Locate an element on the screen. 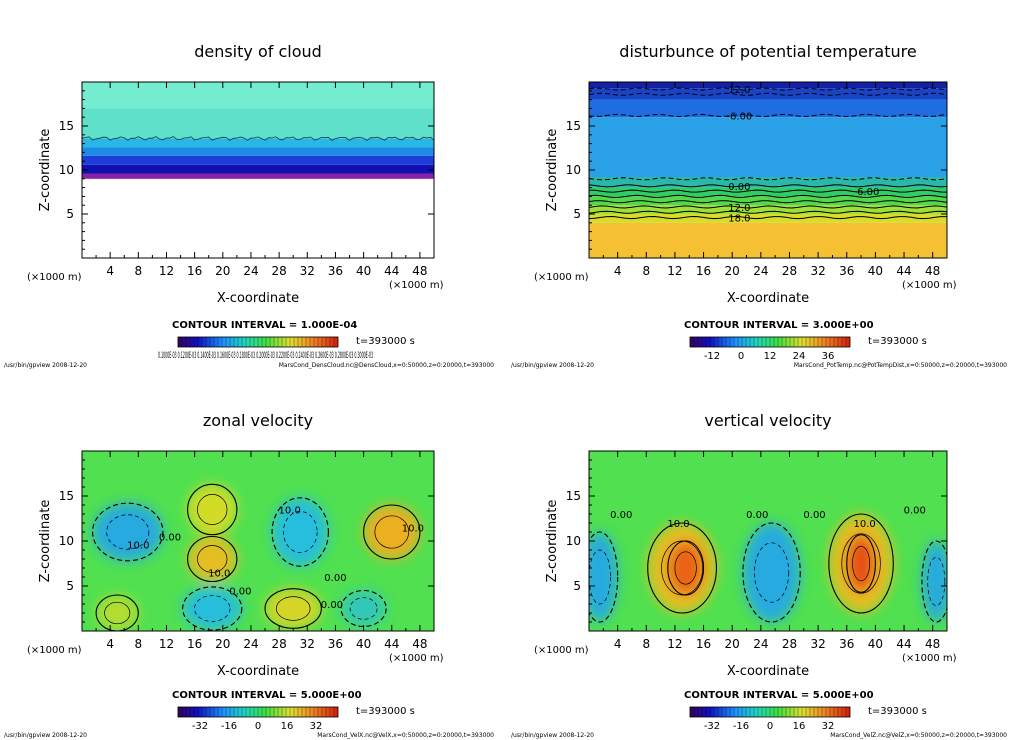 Image resolution: width=1024 pixels, height=740 pixels. y-tick-label: 5 is located at coordinates (70, 214).